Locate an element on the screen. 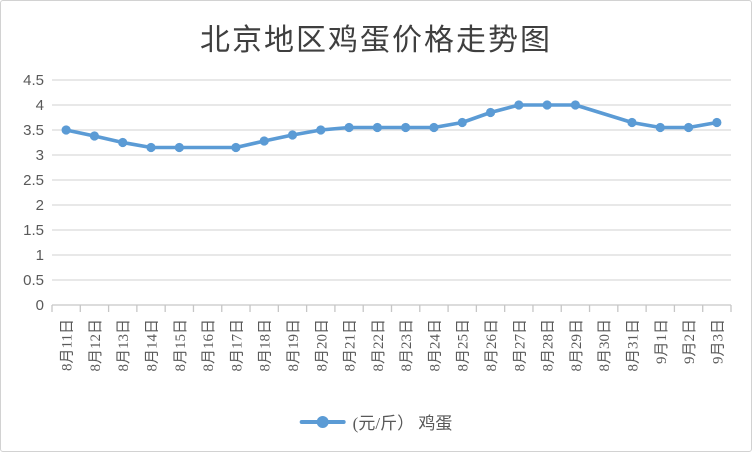 The height and width of the screenshot is (452, 752). x-tick-label: 8月14日 is located at coordinates (153, 345).